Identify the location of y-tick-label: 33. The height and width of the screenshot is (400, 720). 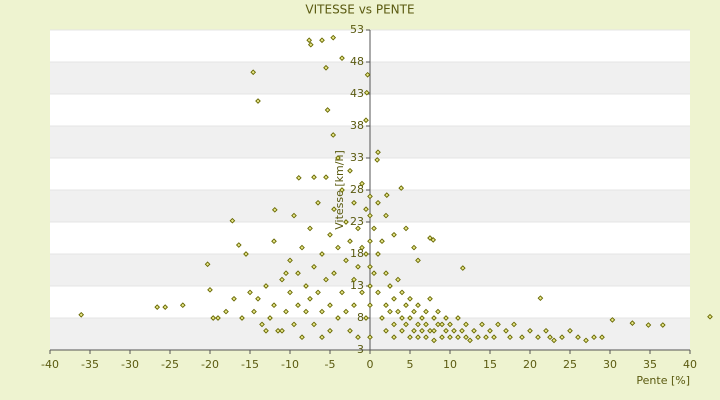
(357, 157).